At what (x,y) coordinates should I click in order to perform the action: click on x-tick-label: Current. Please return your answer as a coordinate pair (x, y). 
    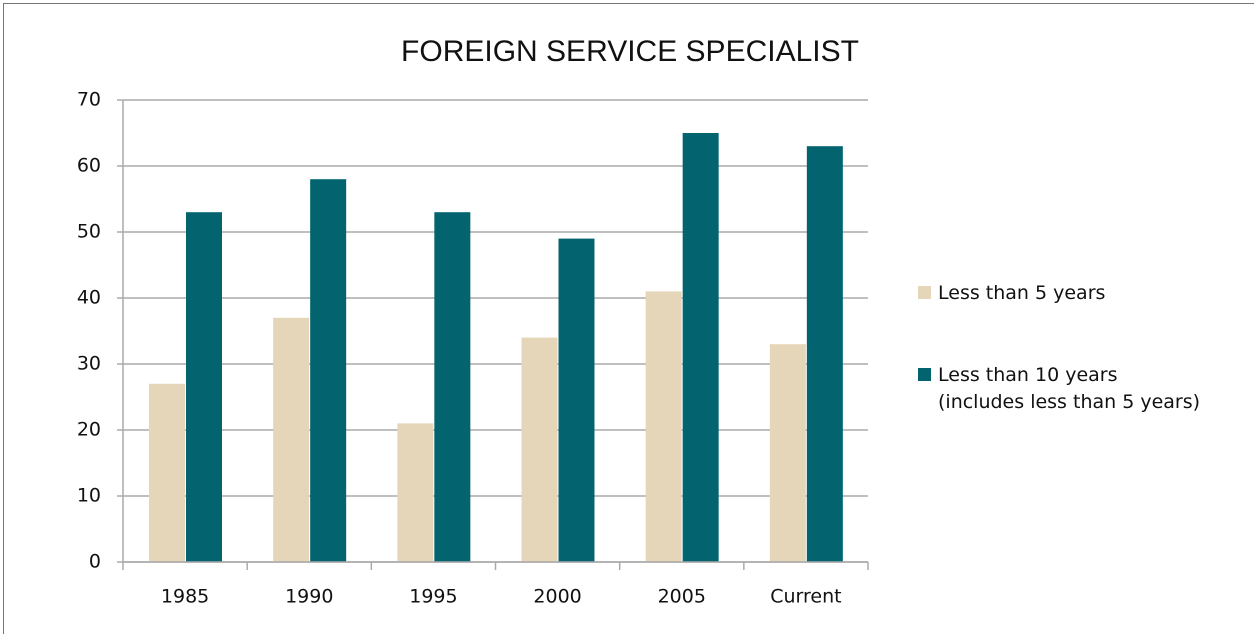
    Looking at the image, I should click on (805, 597).